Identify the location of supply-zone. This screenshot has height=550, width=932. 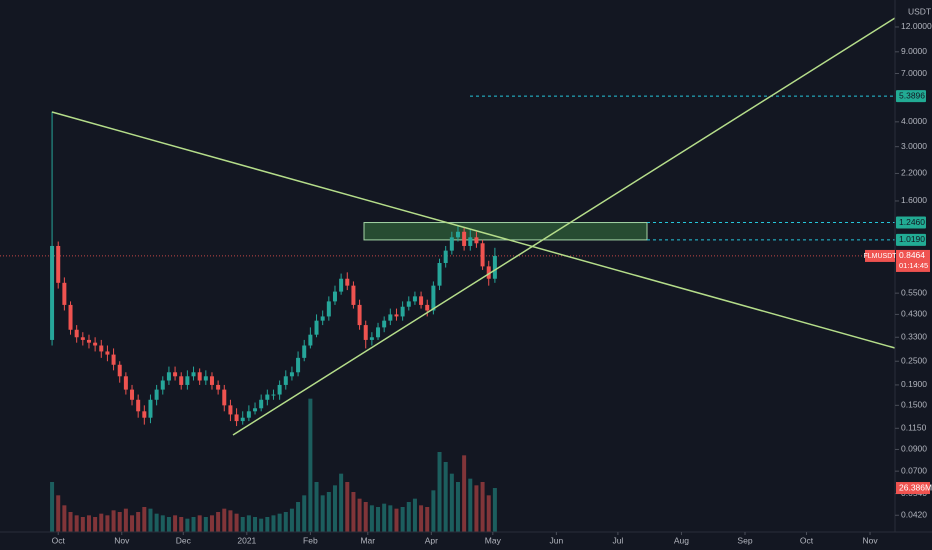
(505, 231).